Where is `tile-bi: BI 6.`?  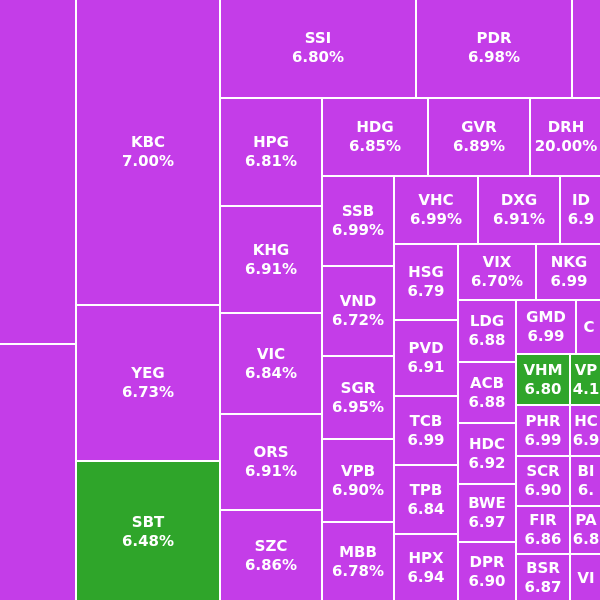
tile-bi: BI 6. is located at coordinates (585, 481).